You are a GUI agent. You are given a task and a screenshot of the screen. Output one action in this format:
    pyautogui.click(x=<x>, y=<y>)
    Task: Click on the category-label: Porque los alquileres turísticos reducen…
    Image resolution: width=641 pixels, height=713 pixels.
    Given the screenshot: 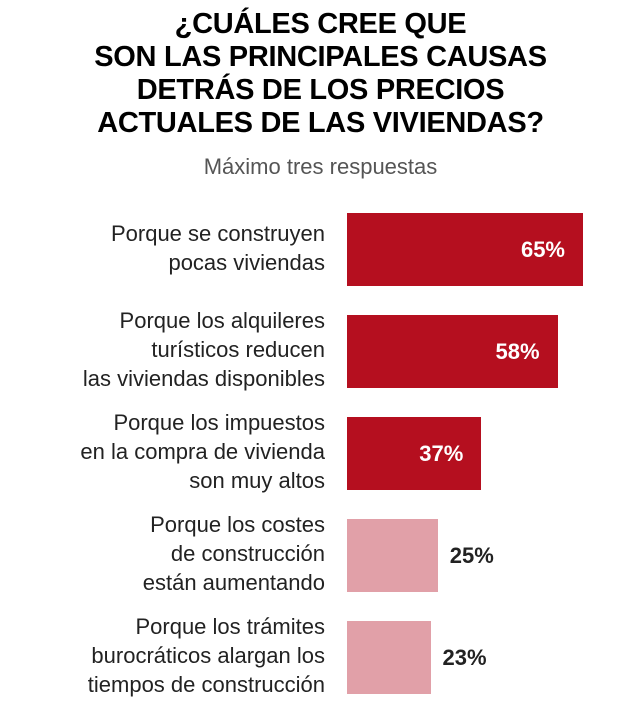 What is the action you would take?
    pyautogui.click(x=203, y=349)
    